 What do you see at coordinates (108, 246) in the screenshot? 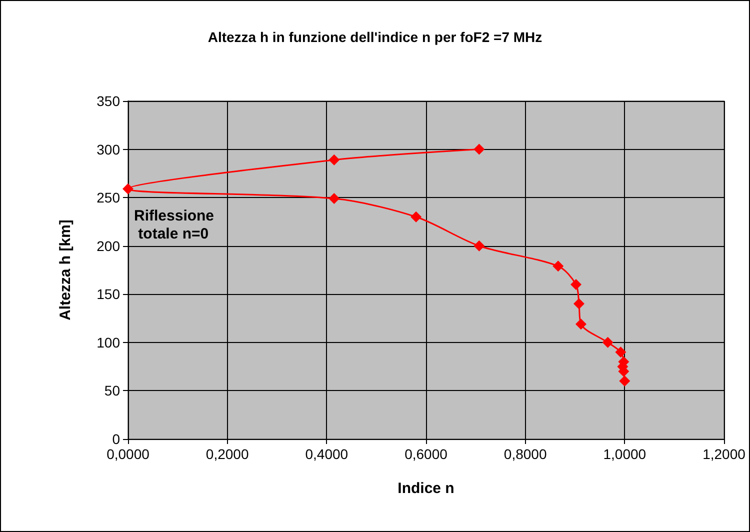
I see `y-tick-label: 200` at bounding box center [108, 246].